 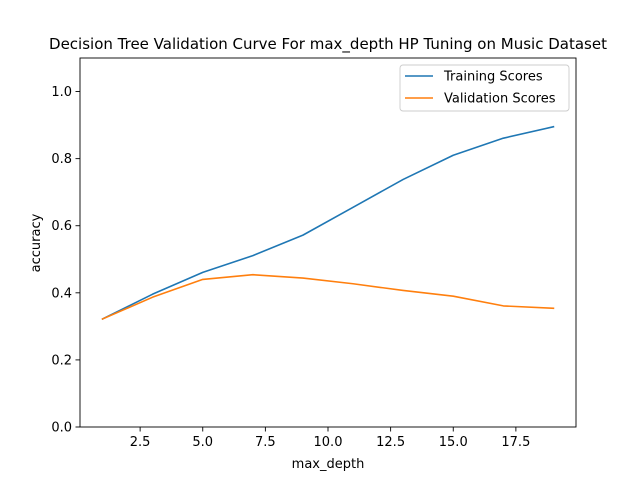 I want to click on x-tick-label: 15.0, so click(x=453, y=442).